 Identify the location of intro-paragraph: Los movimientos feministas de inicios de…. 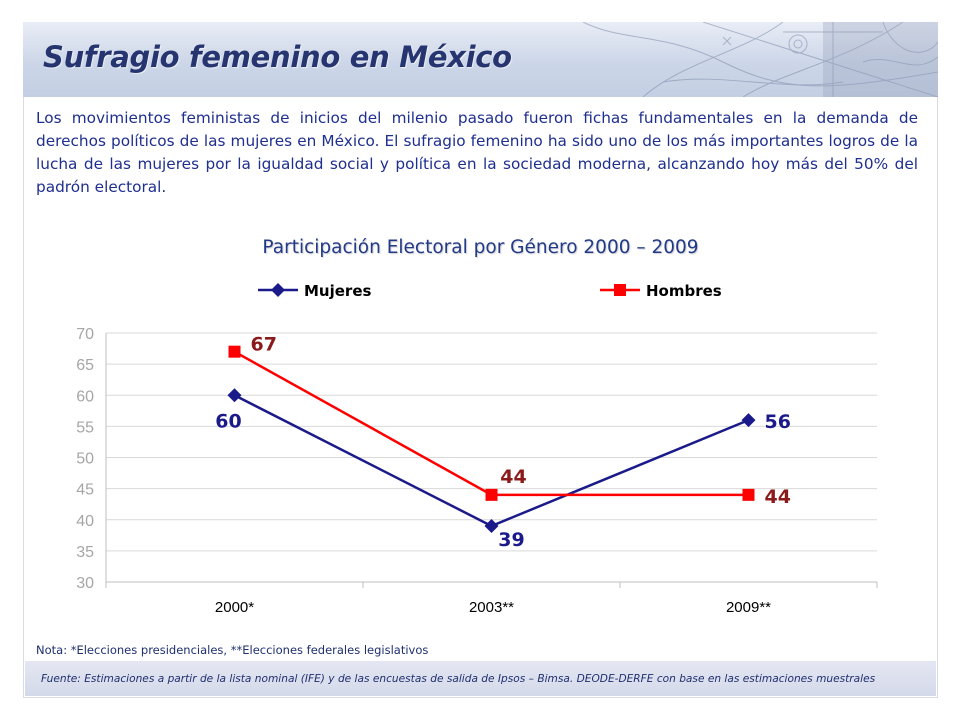
(477, 152).